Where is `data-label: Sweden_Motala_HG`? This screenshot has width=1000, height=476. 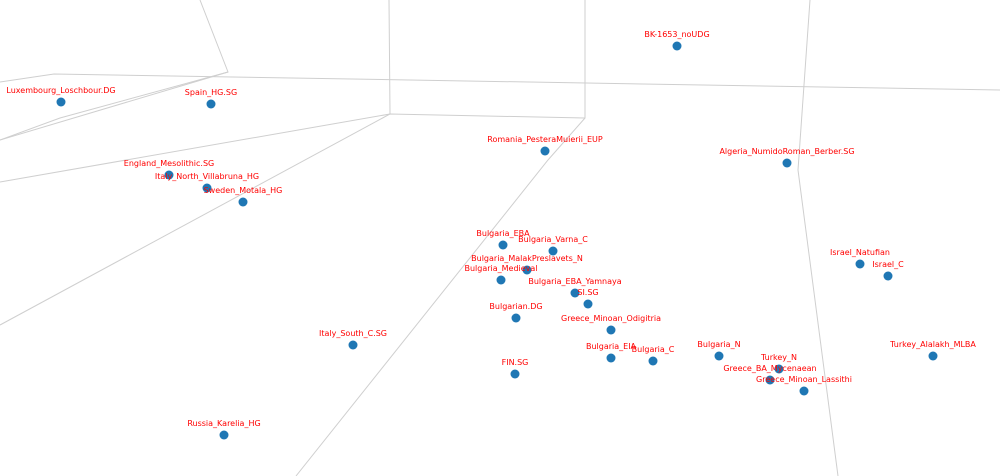 data-label: Sweden_Motala_HG is located at coordinates (243, 190).